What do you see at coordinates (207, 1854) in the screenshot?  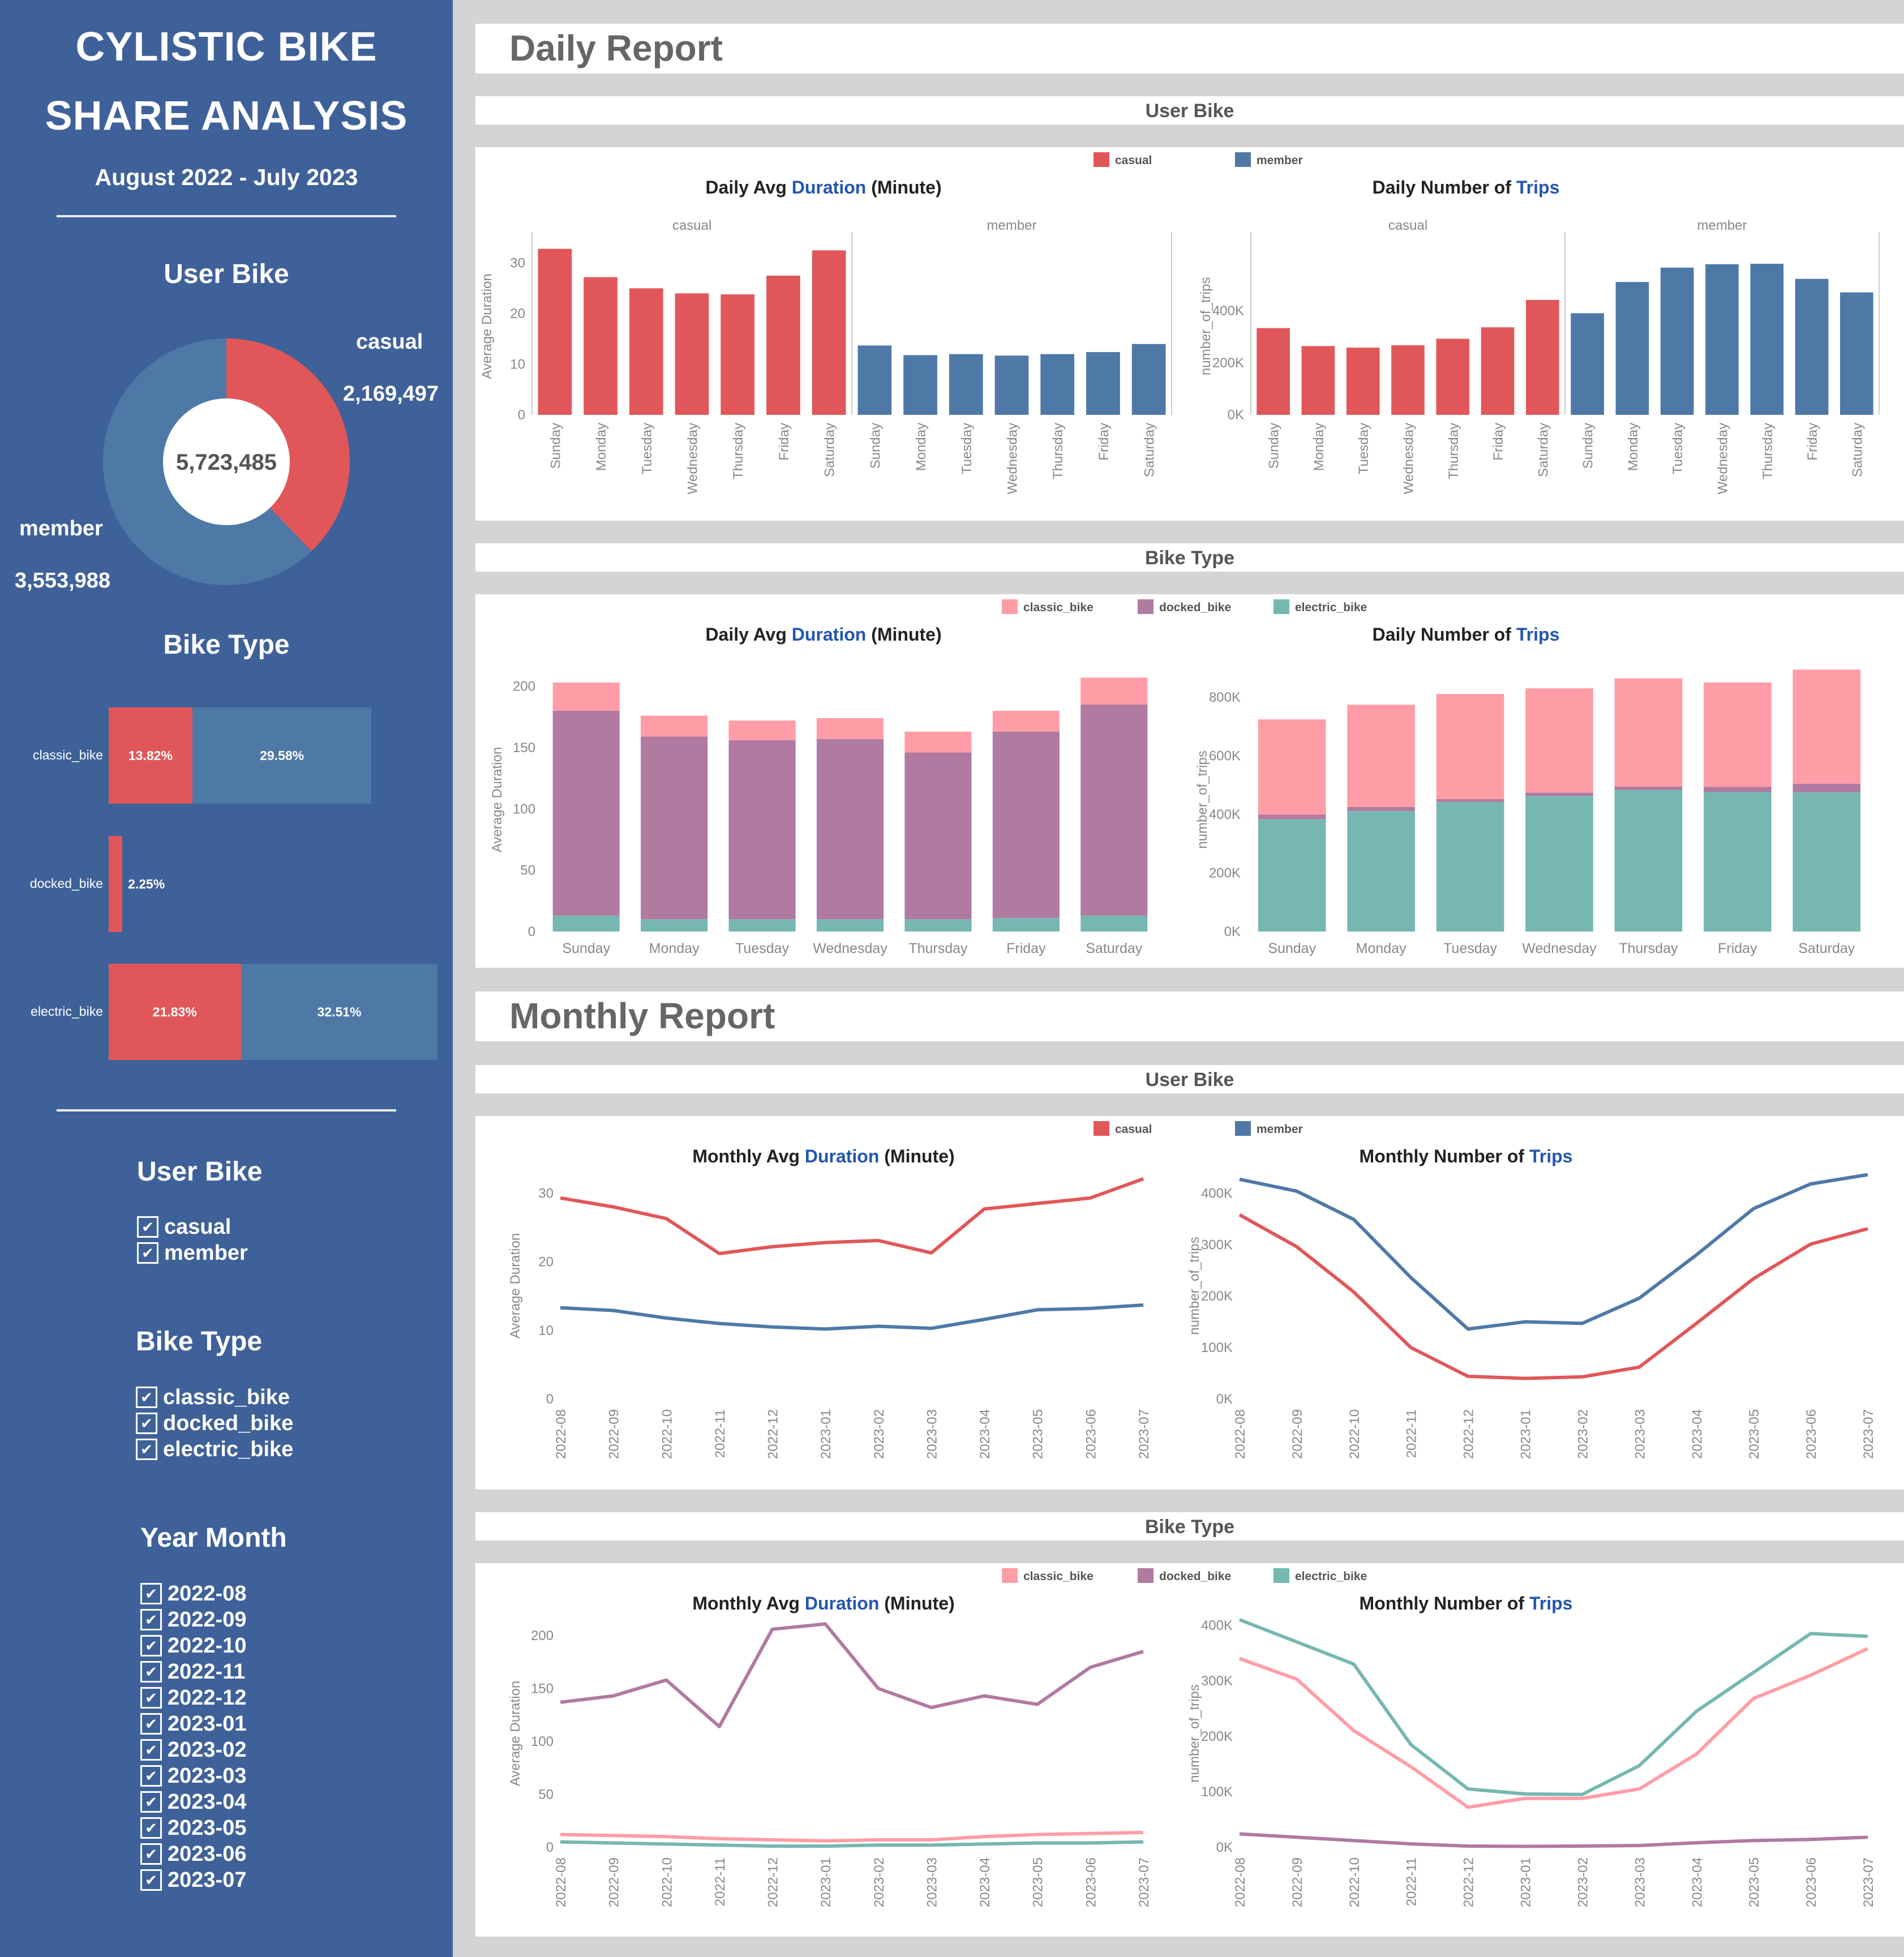 I see `filter-option-label: 2023-06` at bounding box center [207, 1854].